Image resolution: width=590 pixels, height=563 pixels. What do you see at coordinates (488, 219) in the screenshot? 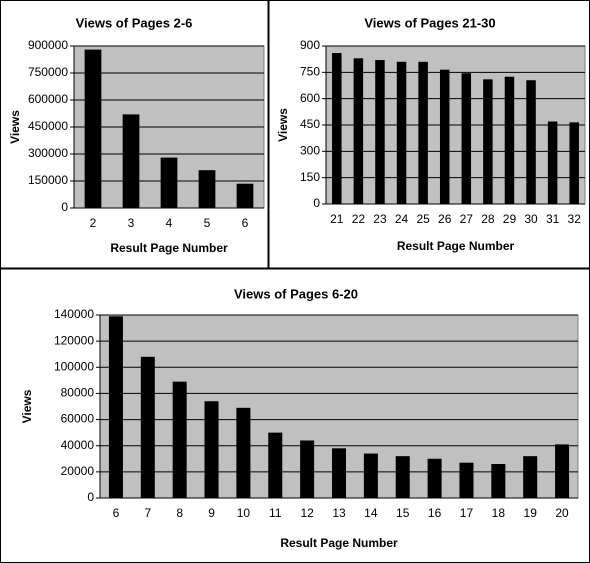
I see `x-tick-label: 28` at bounding box center [488, 219].